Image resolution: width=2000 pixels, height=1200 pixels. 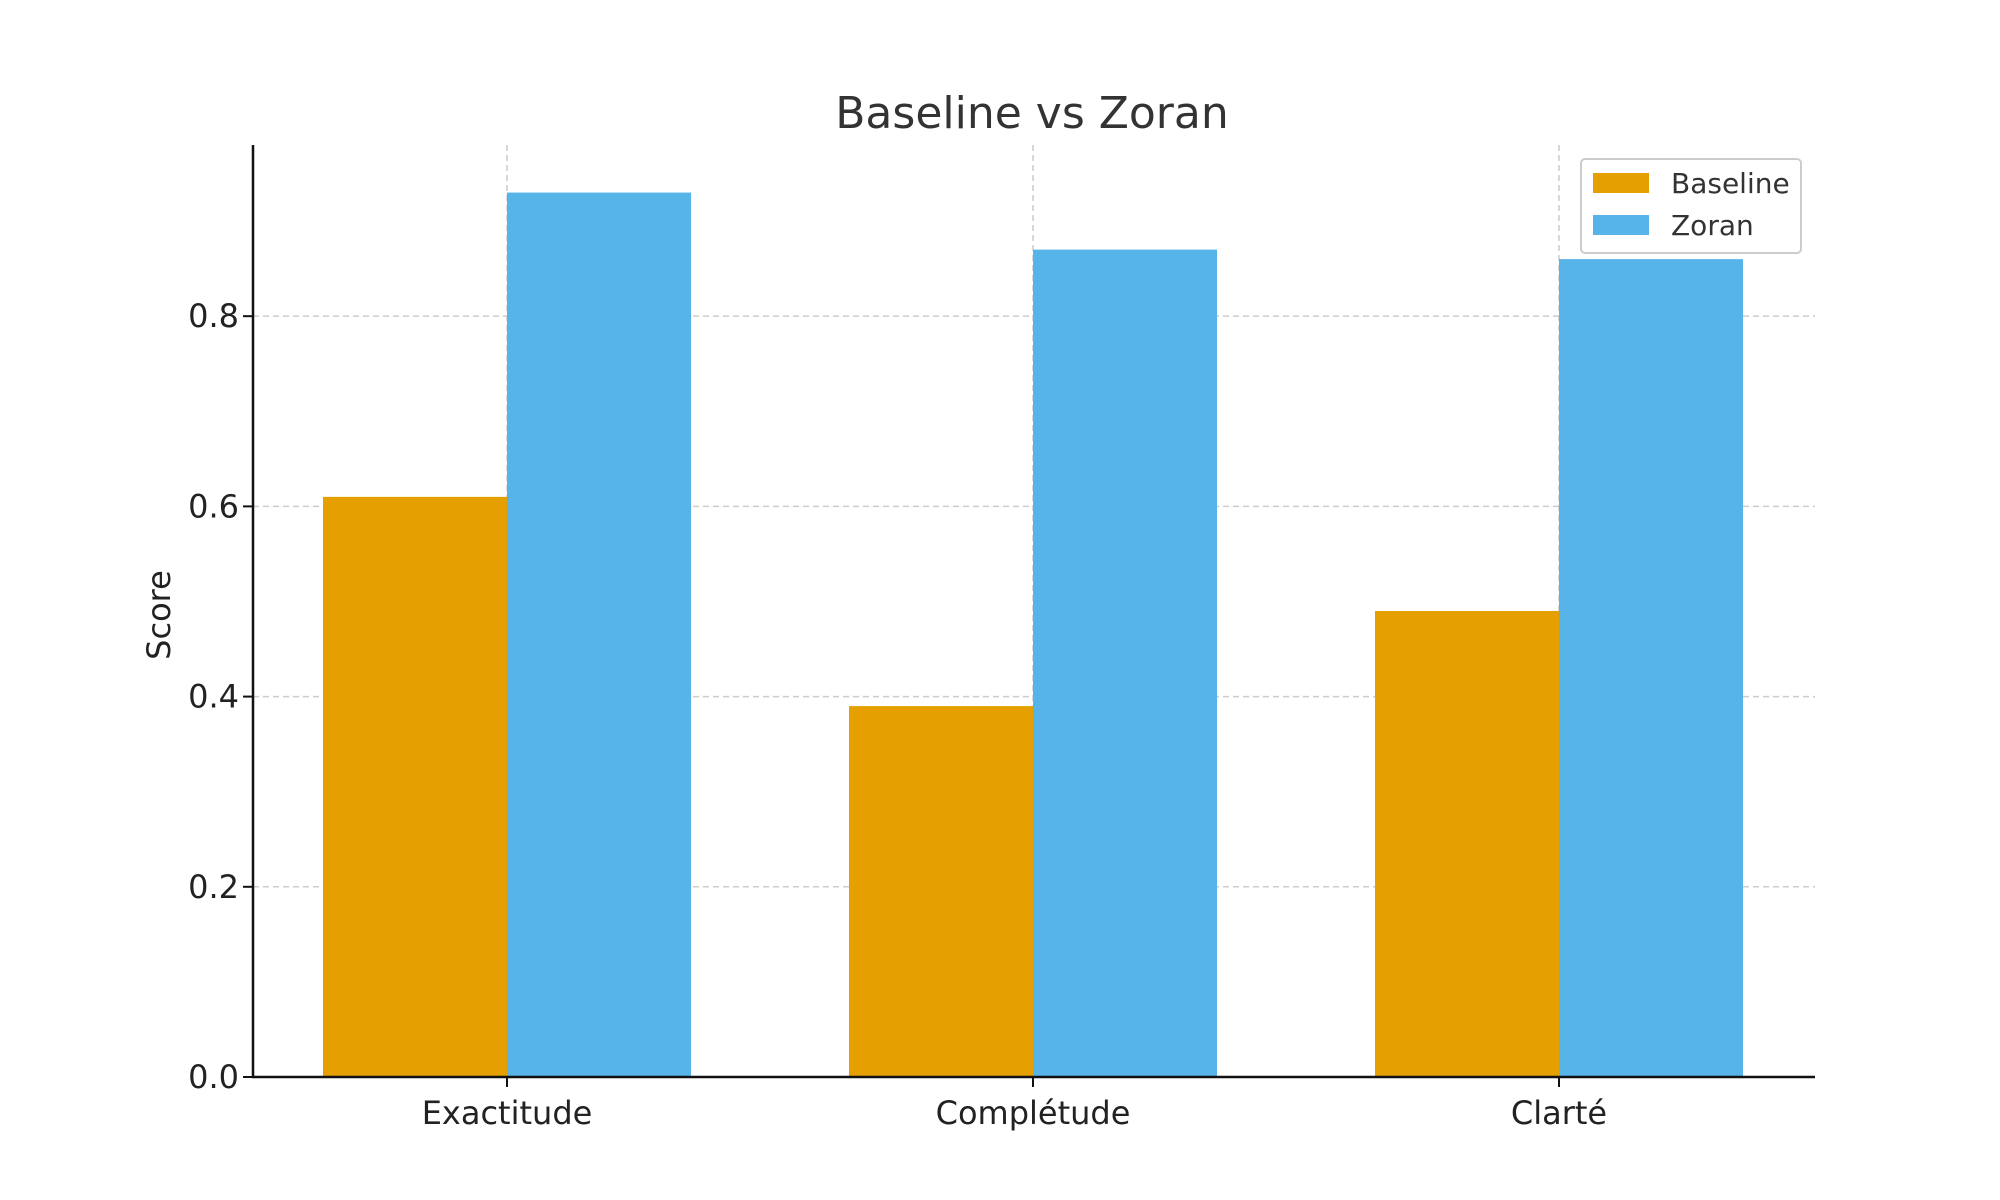 What do you see at coordinates (1032, 113) in the screenshot?
I see `chart-title: Baseline vs Zoran` at bounding box center [1032, 113].